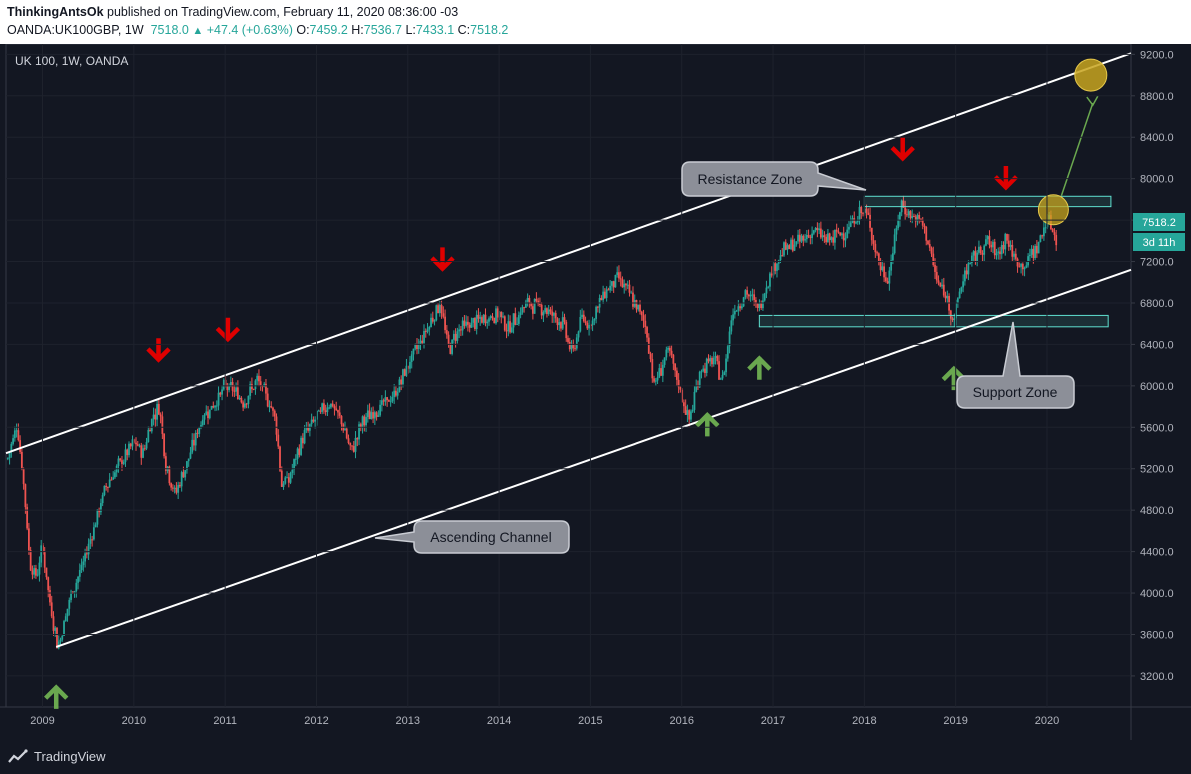  I want to click on ascending-channel-callout: Ascending Channel, so click(472, 537).